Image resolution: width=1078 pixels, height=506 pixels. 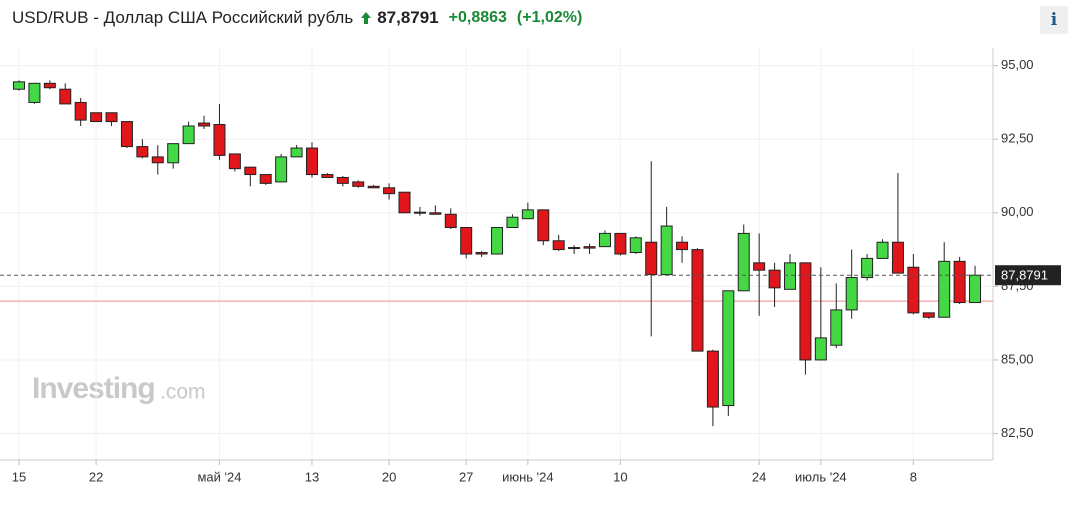 I want to click on up-arrow, so click(x=366, y=18).